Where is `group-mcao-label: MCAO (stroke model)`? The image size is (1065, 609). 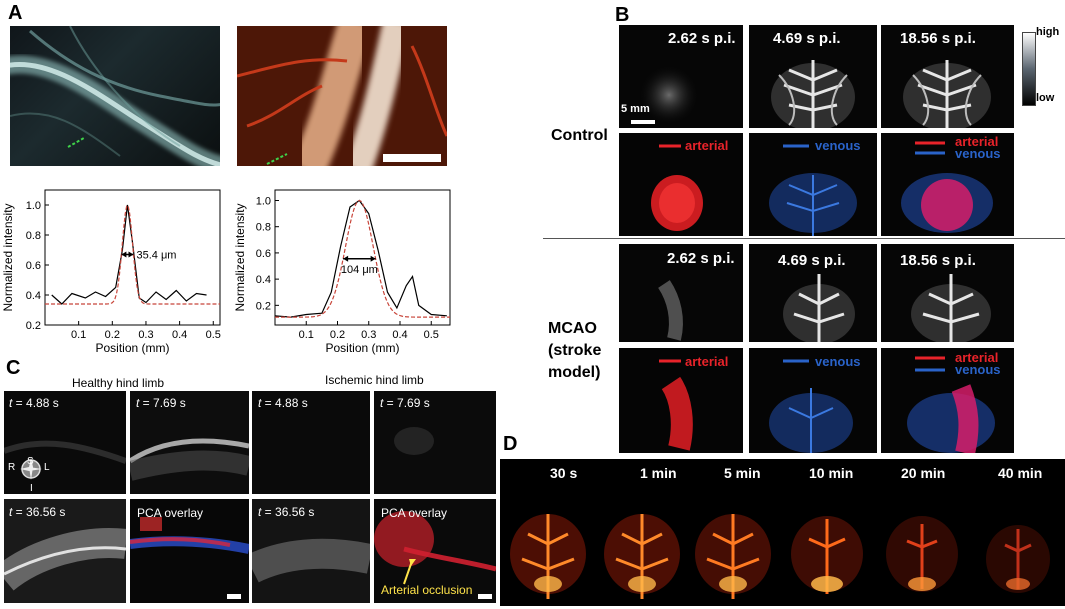 group-mcao-label: MCAO (stroke model) is located at coordinates (574, 351).